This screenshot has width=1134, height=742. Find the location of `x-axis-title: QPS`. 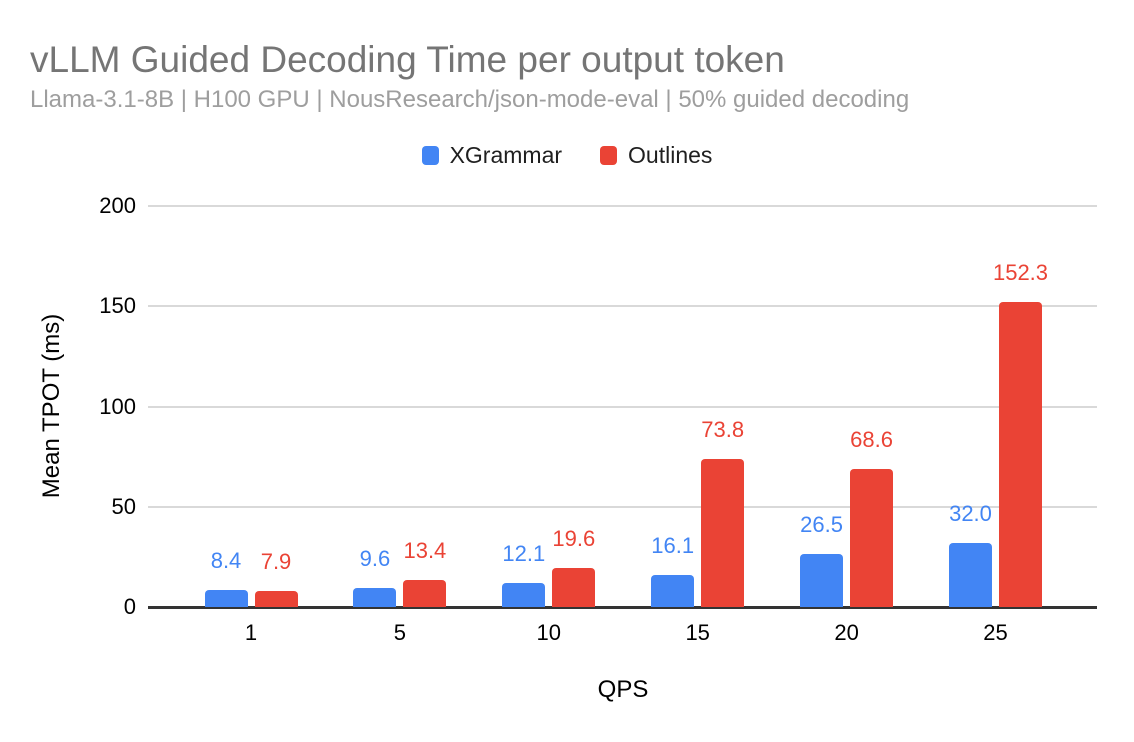

x-axis-title: QPS is located at coordinates (623, 689).